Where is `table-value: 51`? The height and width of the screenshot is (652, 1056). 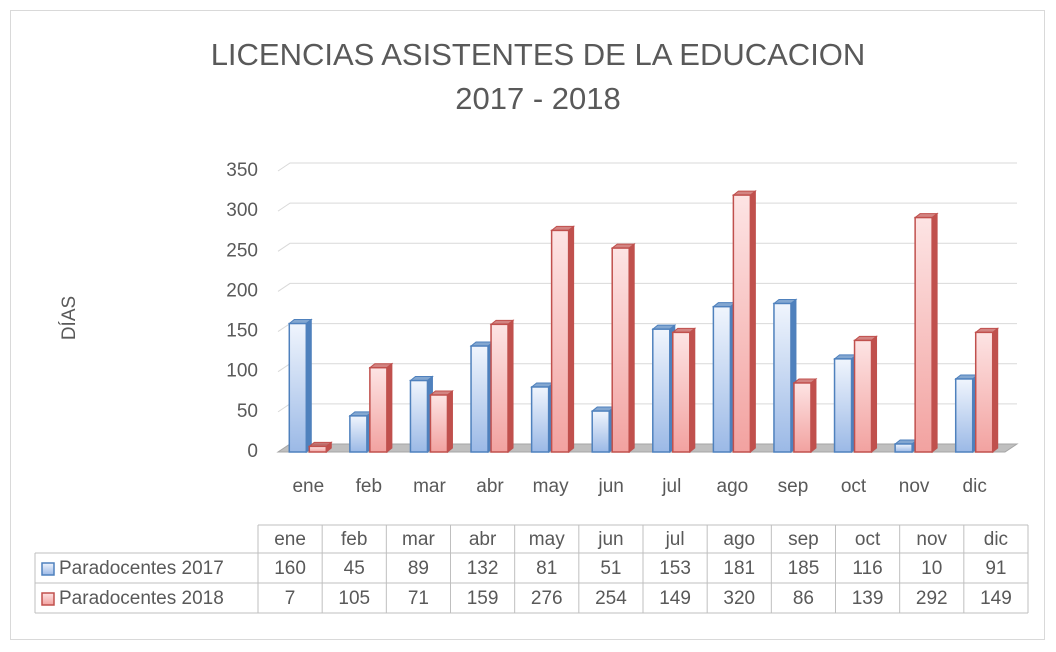 table-value: 51 is located at coordinates (610, 568).